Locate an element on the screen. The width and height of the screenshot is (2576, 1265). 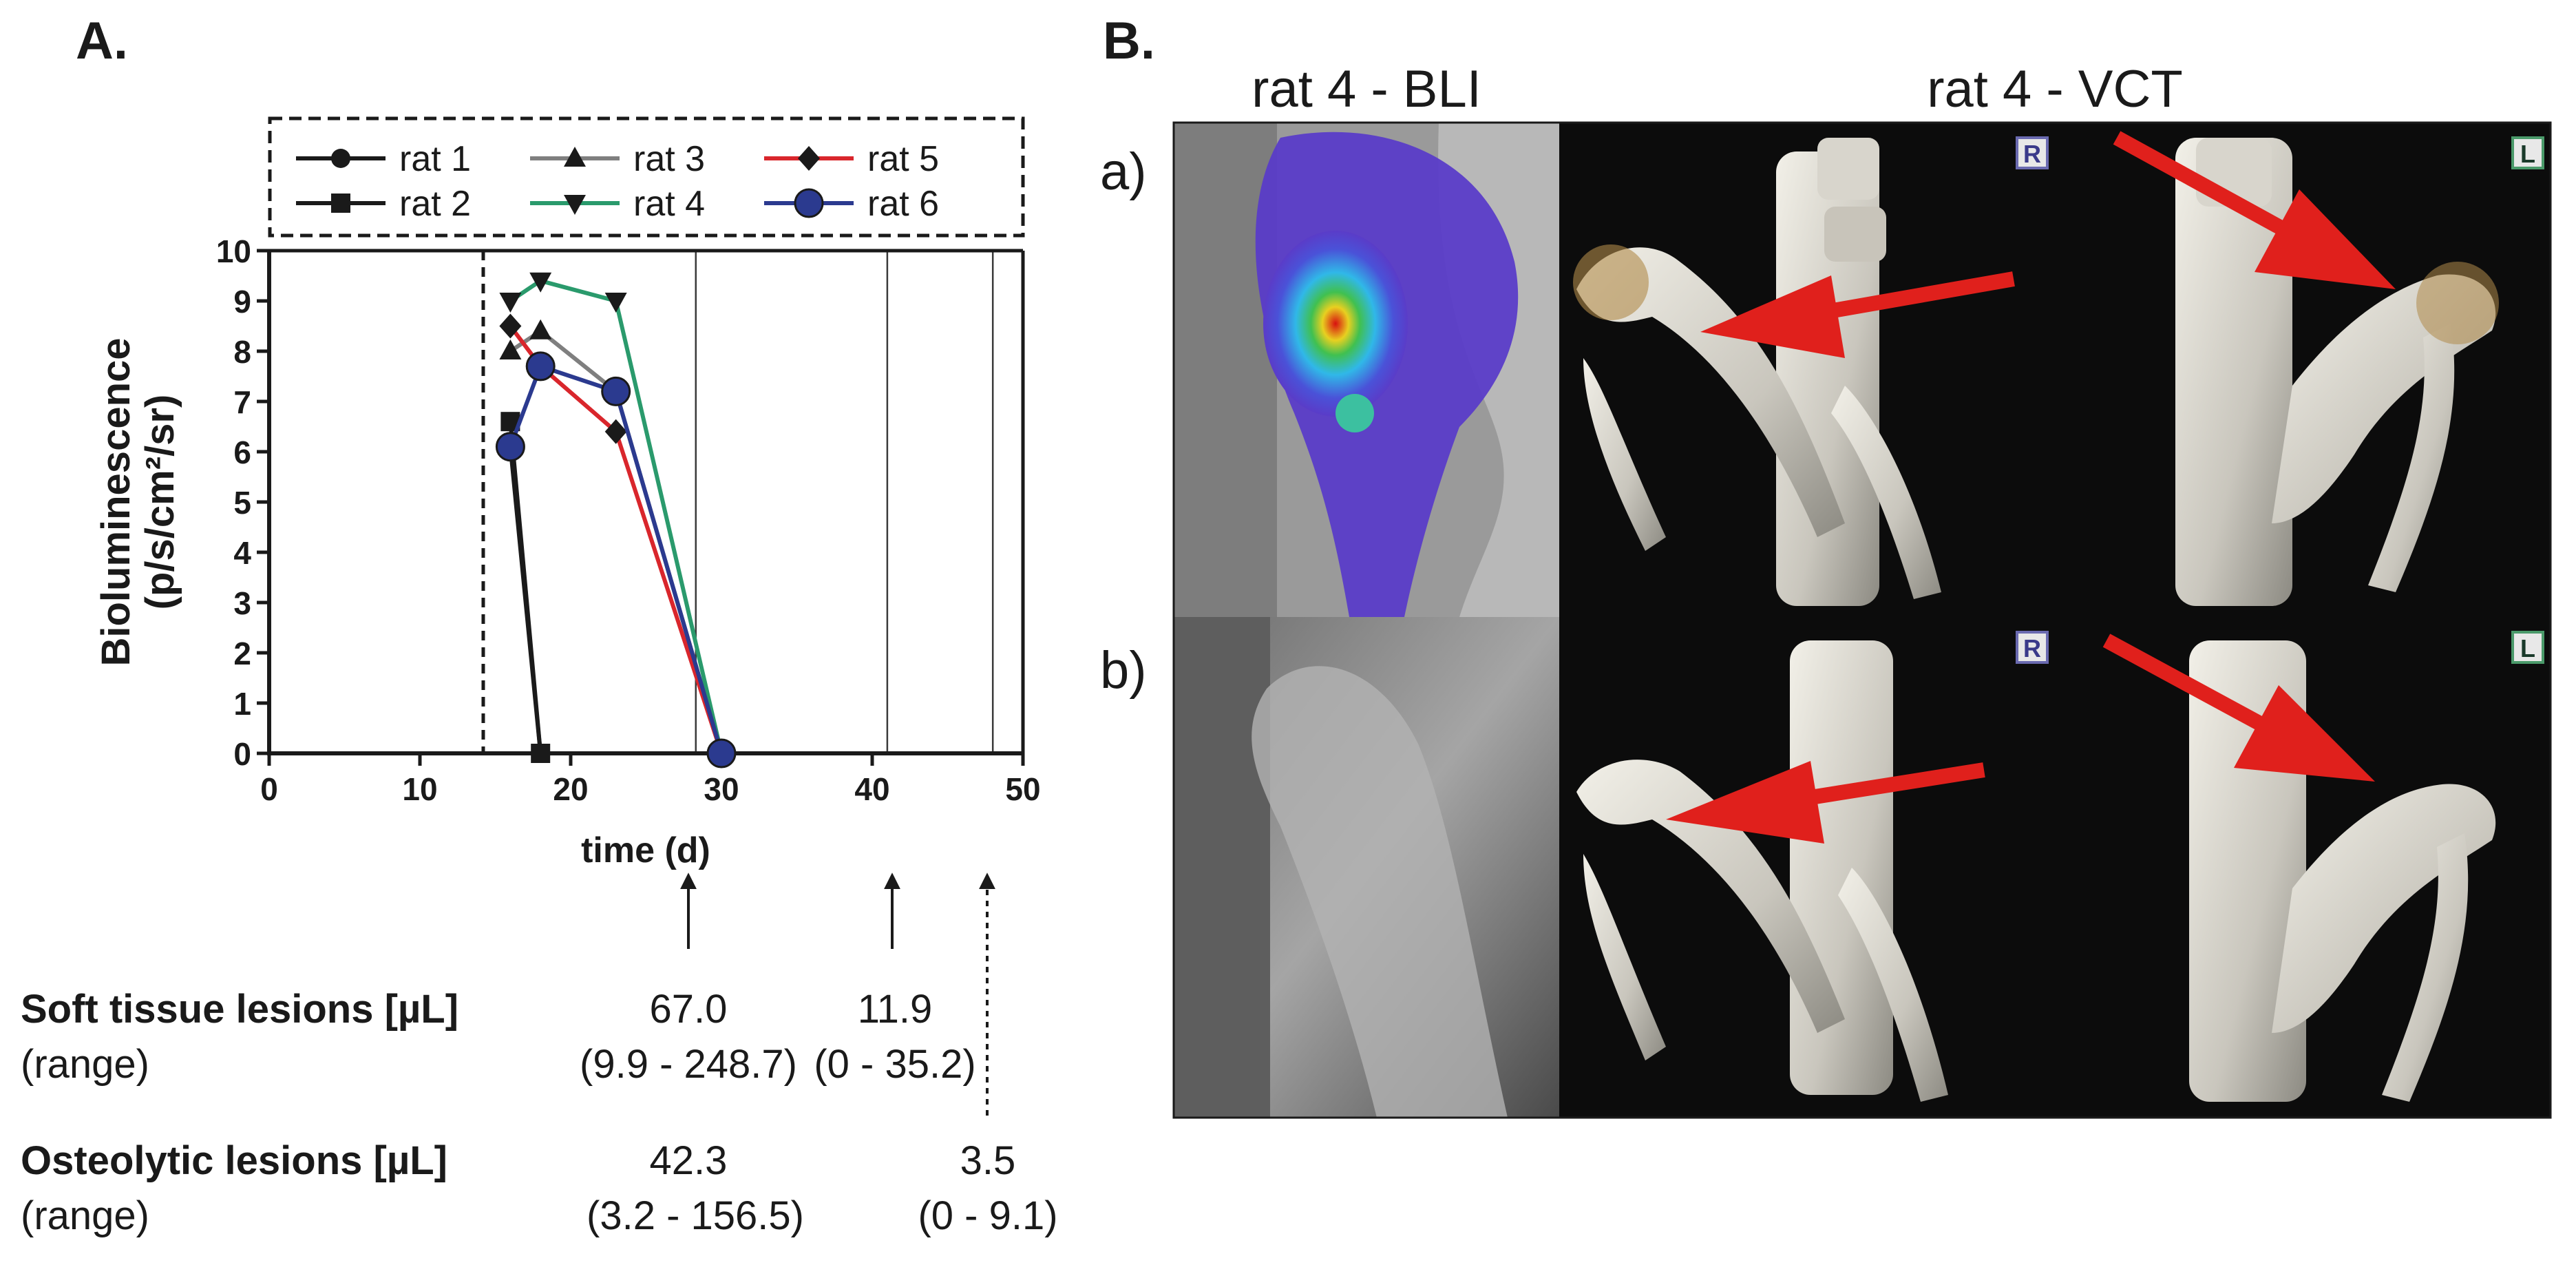
red-arrow-a-left is located at coordinates (2254, 210).